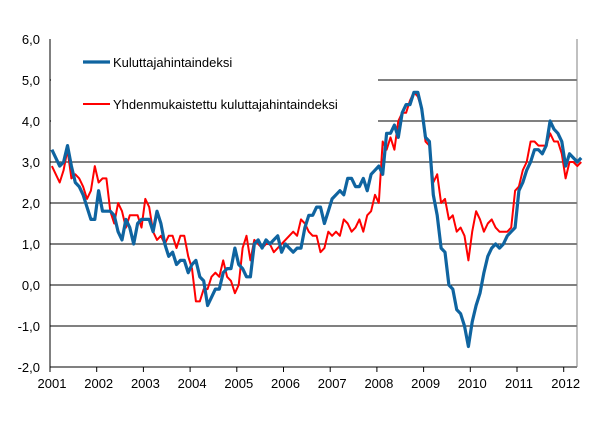  I want to click on x-tick-label: 2012, so click(565, 383).